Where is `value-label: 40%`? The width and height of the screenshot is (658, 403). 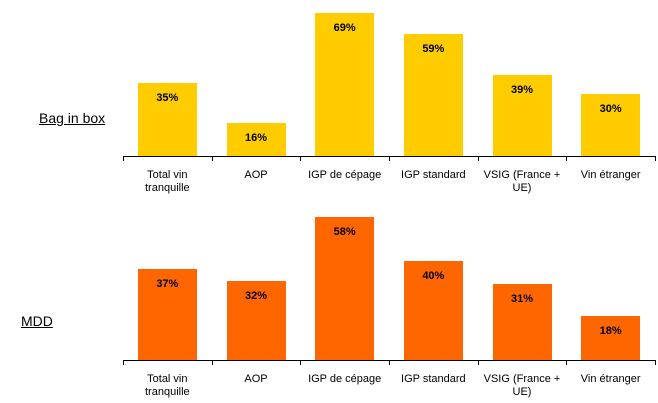 value-label: 40% is located at coordinates (433, 276).